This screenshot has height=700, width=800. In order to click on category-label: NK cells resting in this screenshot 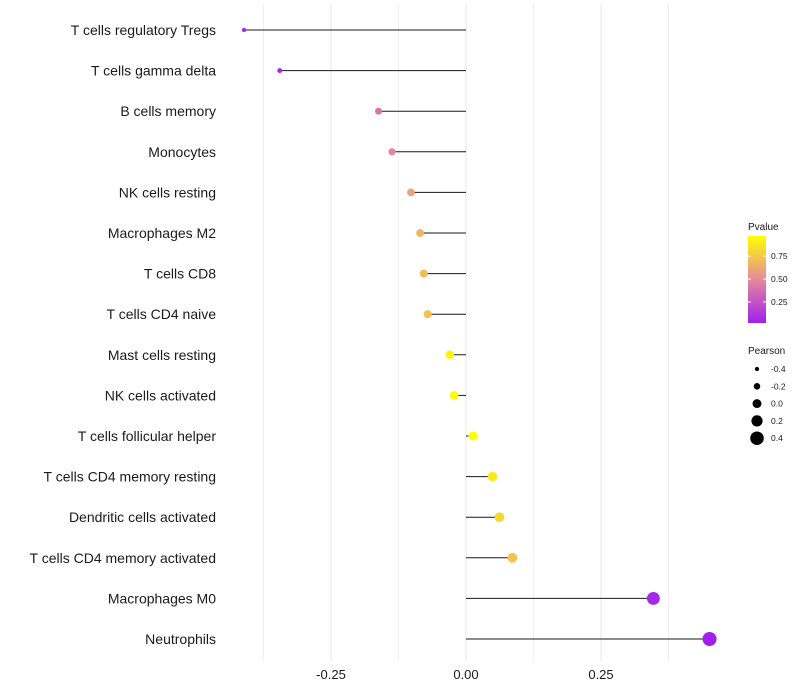, I will do `click(167, 192)`.